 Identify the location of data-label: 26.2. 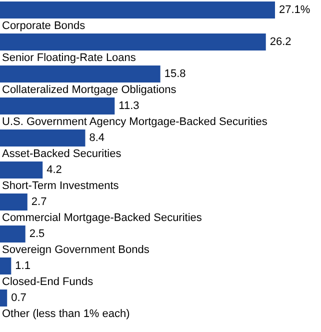
(281, 42).